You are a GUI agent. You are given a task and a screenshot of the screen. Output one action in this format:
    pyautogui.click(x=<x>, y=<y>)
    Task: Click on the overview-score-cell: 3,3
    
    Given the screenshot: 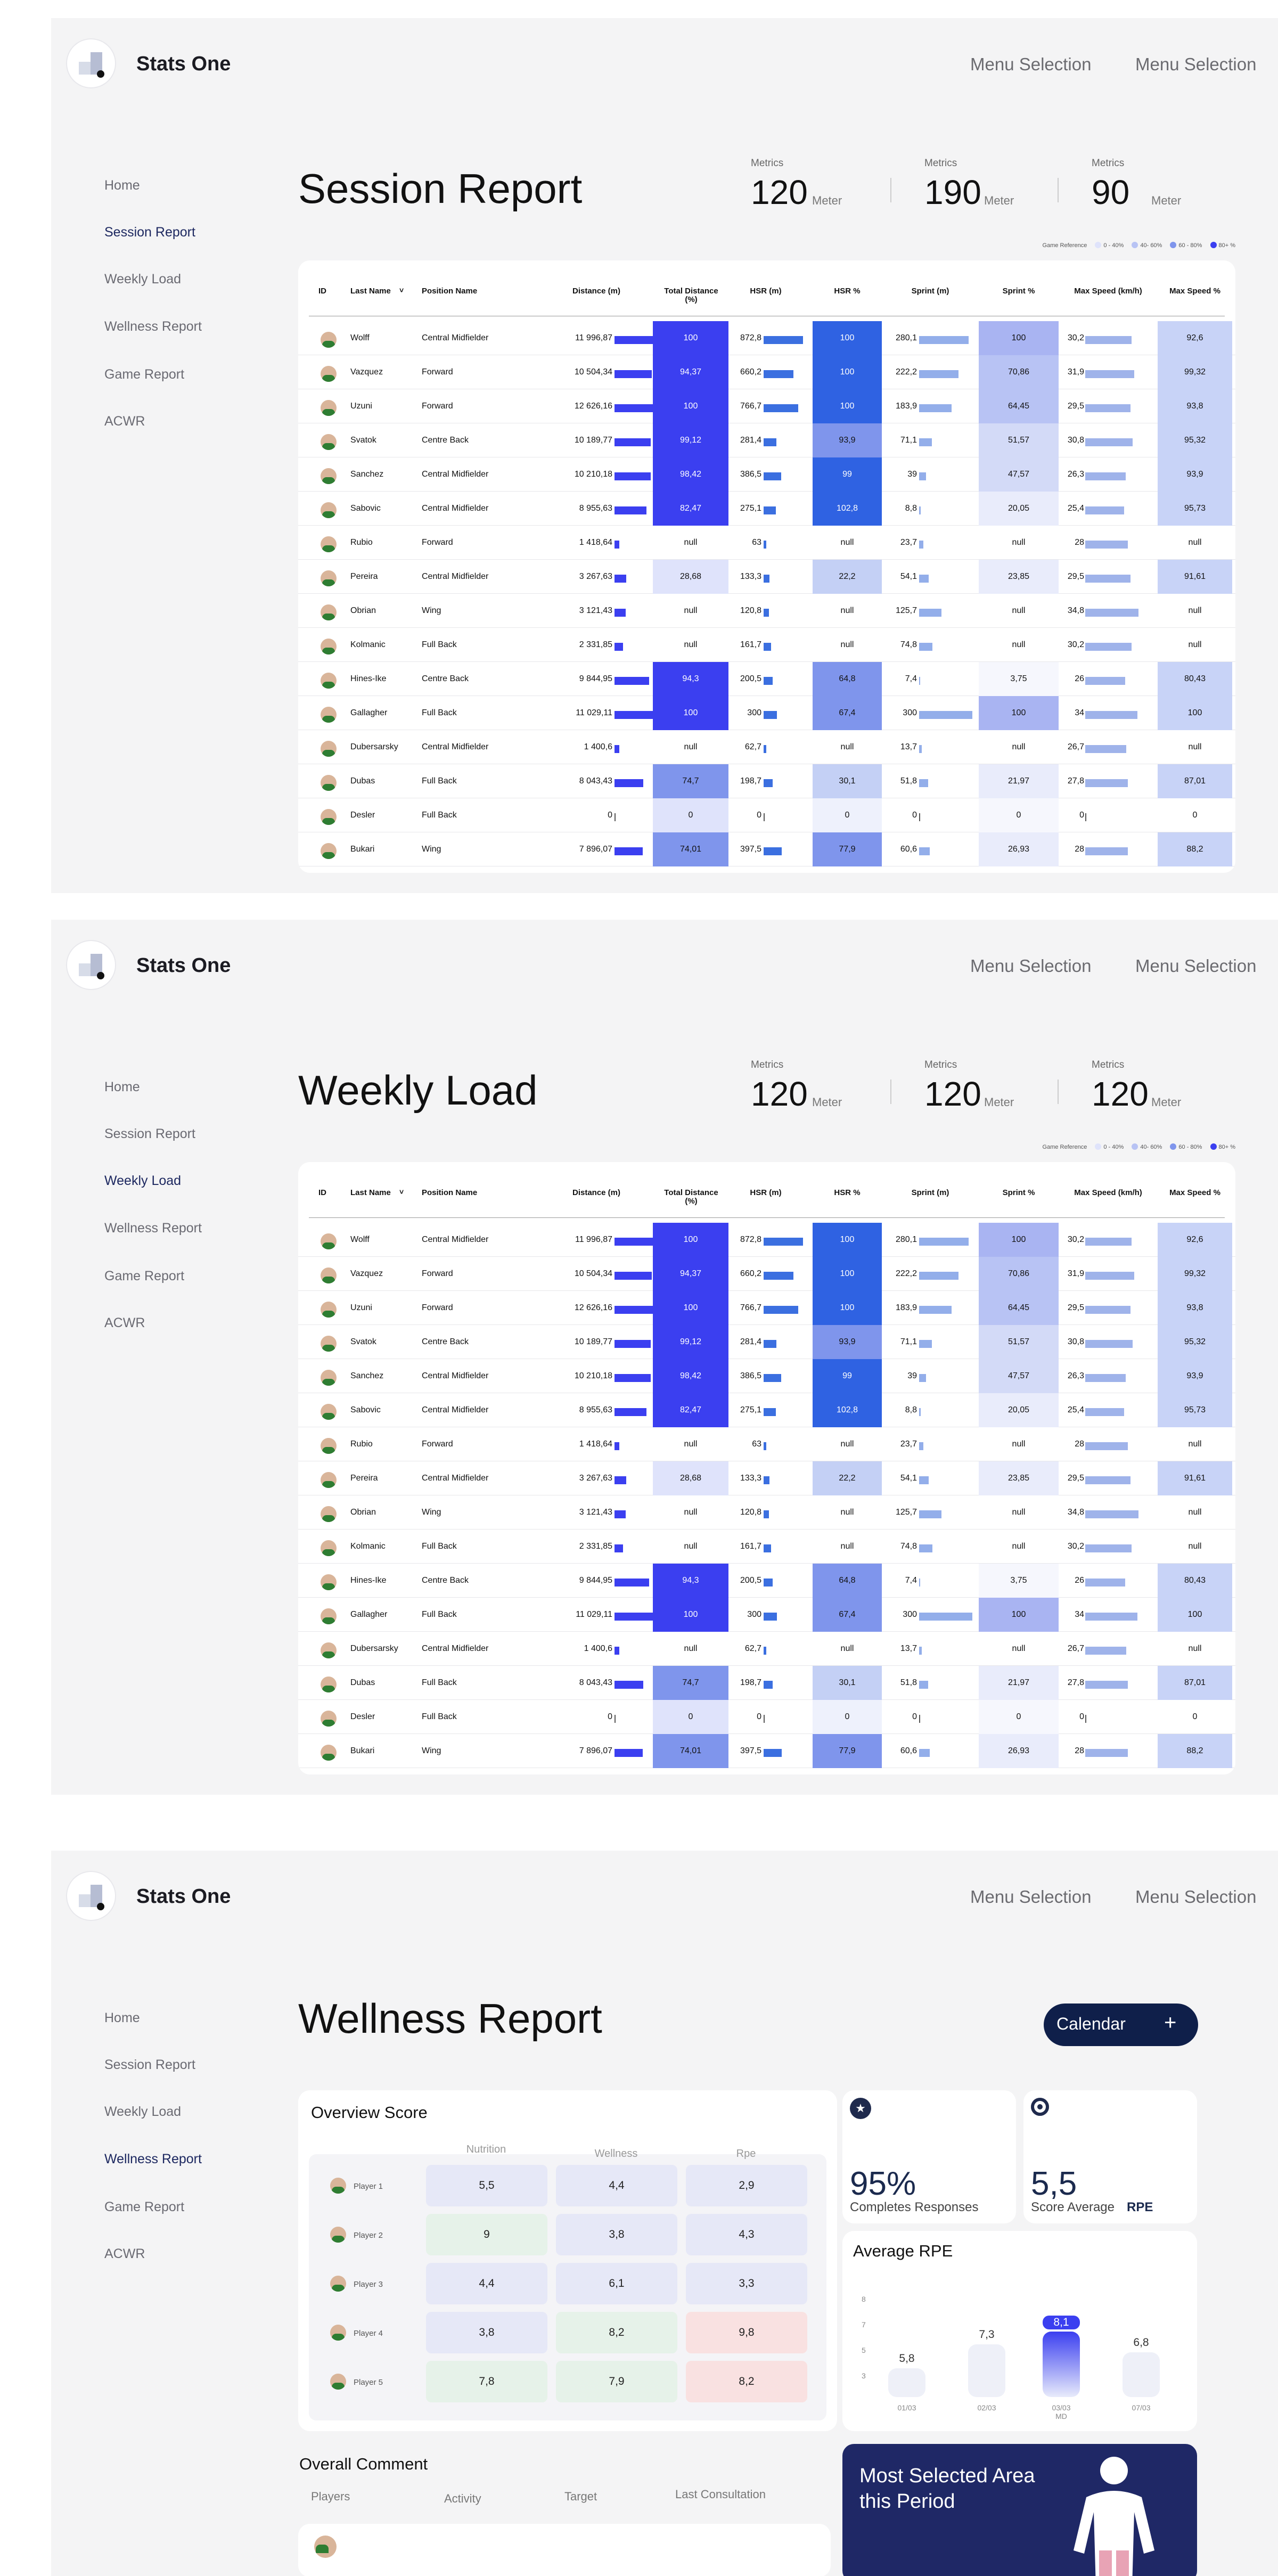 What is the action you would take?
    pyautogui.click(x=746, y=2283)
    